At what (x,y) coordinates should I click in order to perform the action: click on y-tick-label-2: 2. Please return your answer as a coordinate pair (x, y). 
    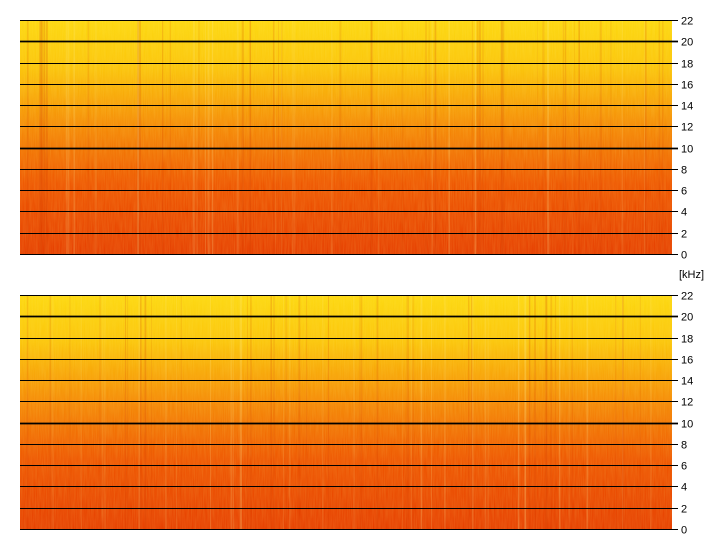
    Looking at the image, I should click on (684, 235).